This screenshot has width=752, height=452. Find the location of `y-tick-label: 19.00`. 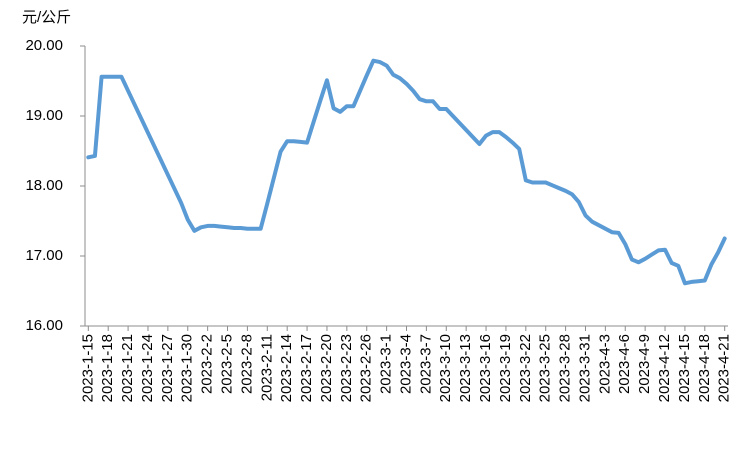

y-tick-label: 19.00 is located at coordinates (44, 115).